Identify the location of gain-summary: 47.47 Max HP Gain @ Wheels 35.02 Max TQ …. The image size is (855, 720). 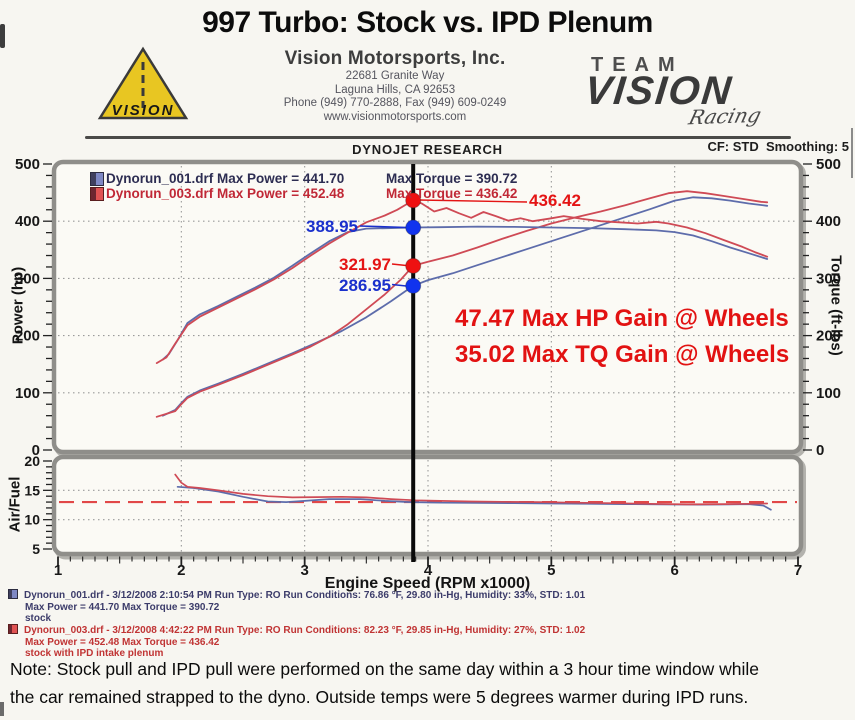
(622, 337).